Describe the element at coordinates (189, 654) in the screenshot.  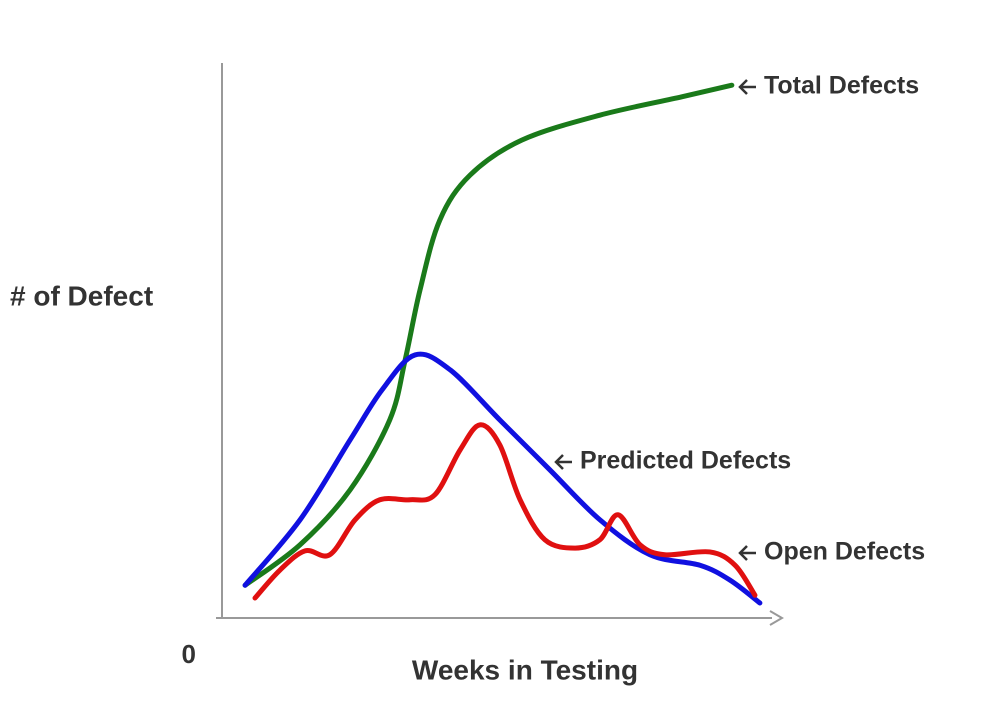
I see `y-tick-label: 0` at that location.